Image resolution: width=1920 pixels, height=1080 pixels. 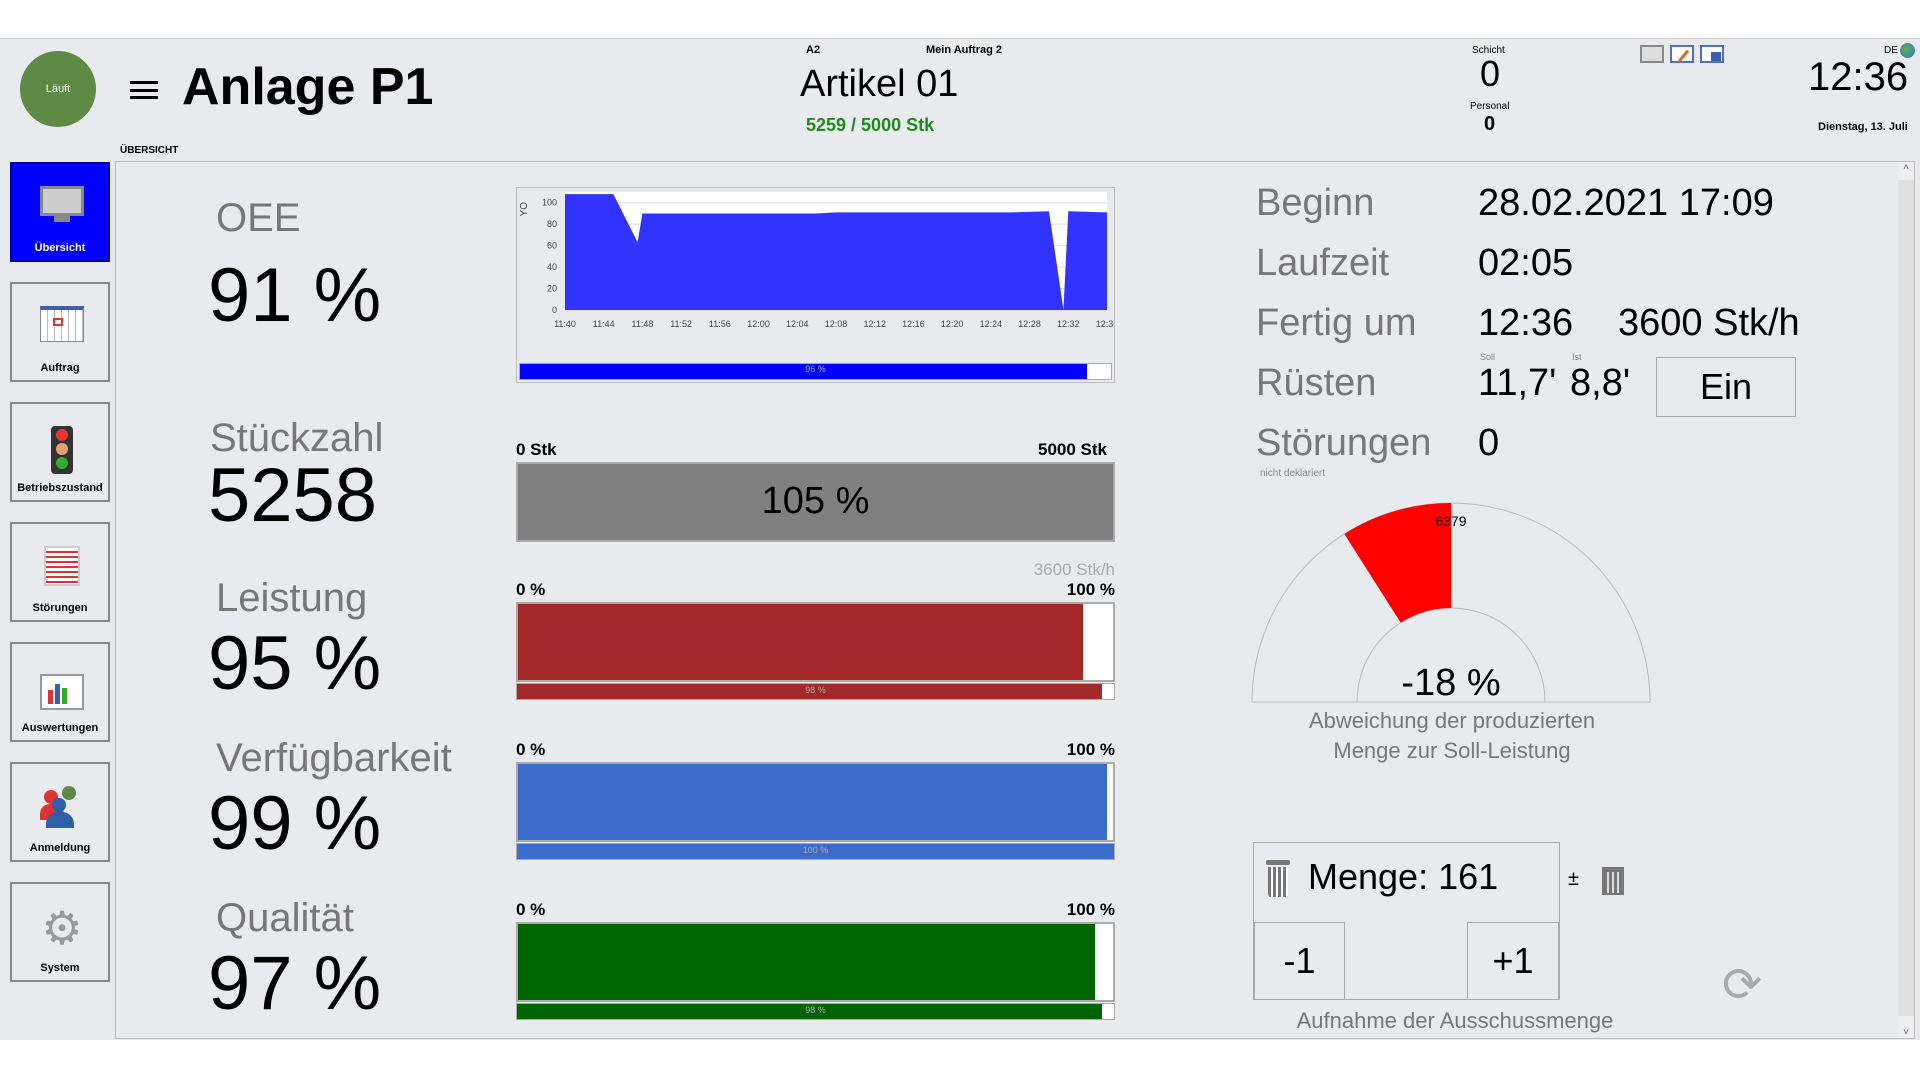 What do you see at coordinates (58, 89) in the screenshot?
I see `status-indicator: Läuft` at bounding box center [58, 89].